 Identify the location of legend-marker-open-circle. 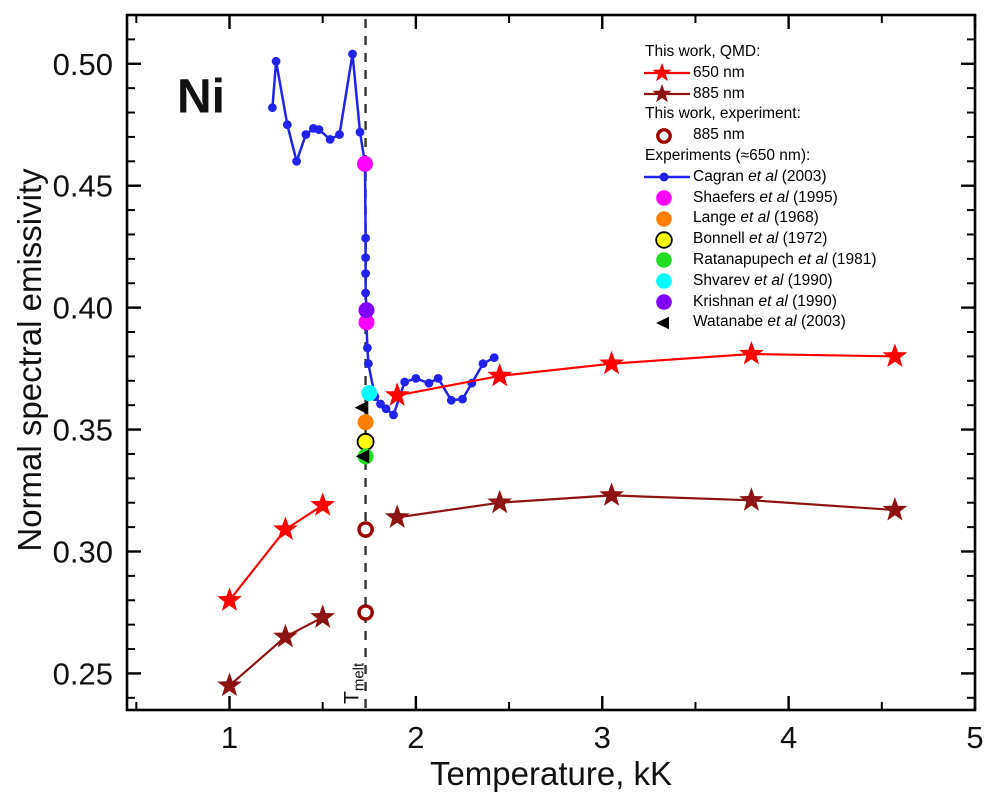
(664, 135).